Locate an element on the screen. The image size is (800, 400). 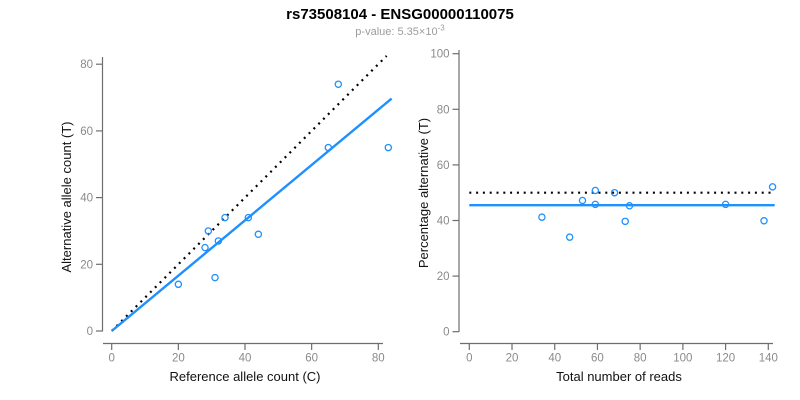
x-tick-label: 140 is located at coordinates (768, 359).